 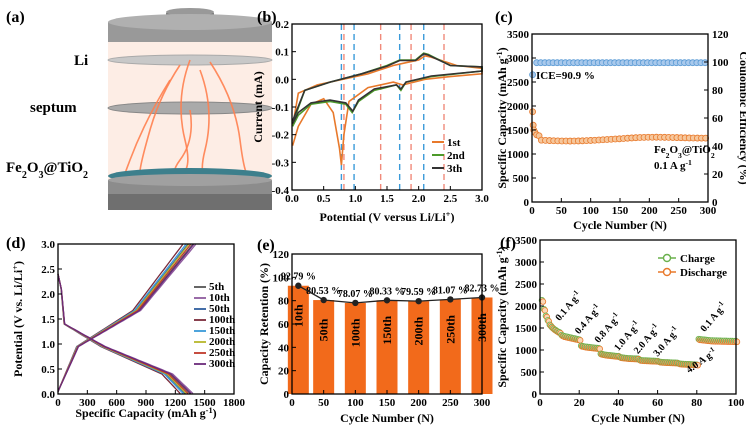 I want to click on cycling-ytick-label: 1000, so click(x=518, y=155).